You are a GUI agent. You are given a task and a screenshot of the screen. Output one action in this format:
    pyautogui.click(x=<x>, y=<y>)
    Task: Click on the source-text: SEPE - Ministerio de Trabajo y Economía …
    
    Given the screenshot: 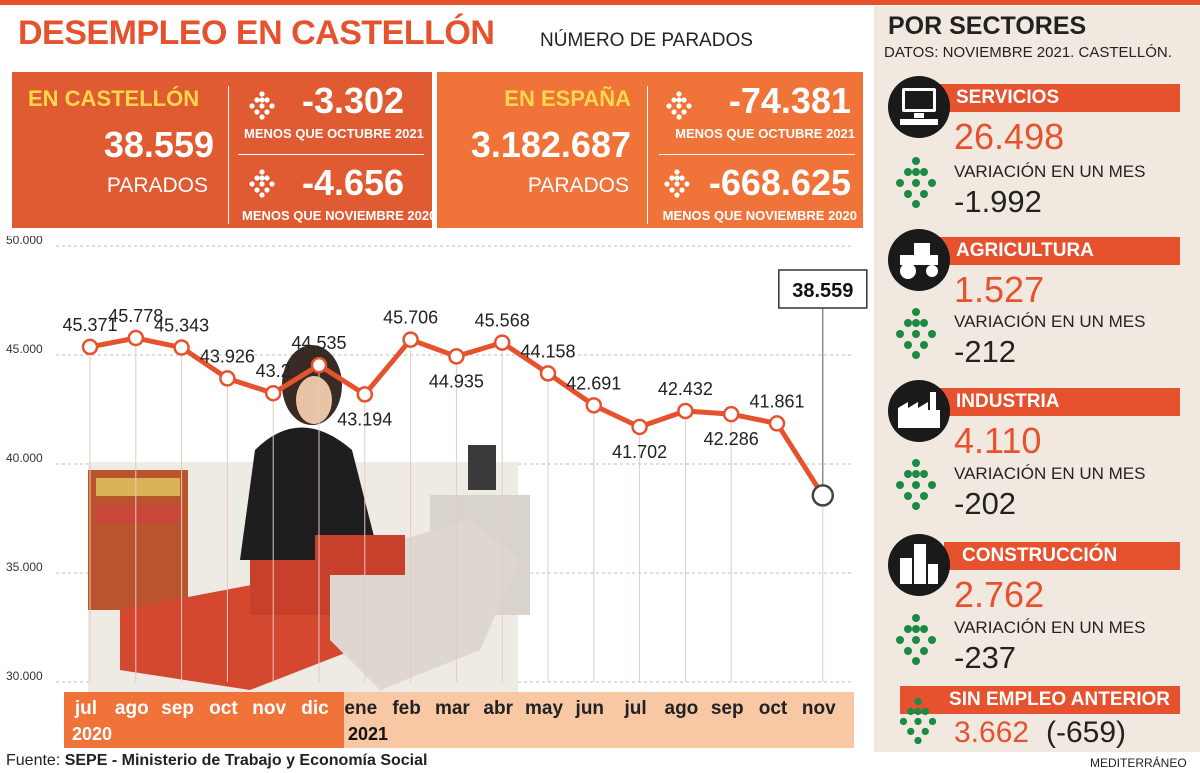 What is the action you would take?
    pyautogui.click(x=246, y=760)
    